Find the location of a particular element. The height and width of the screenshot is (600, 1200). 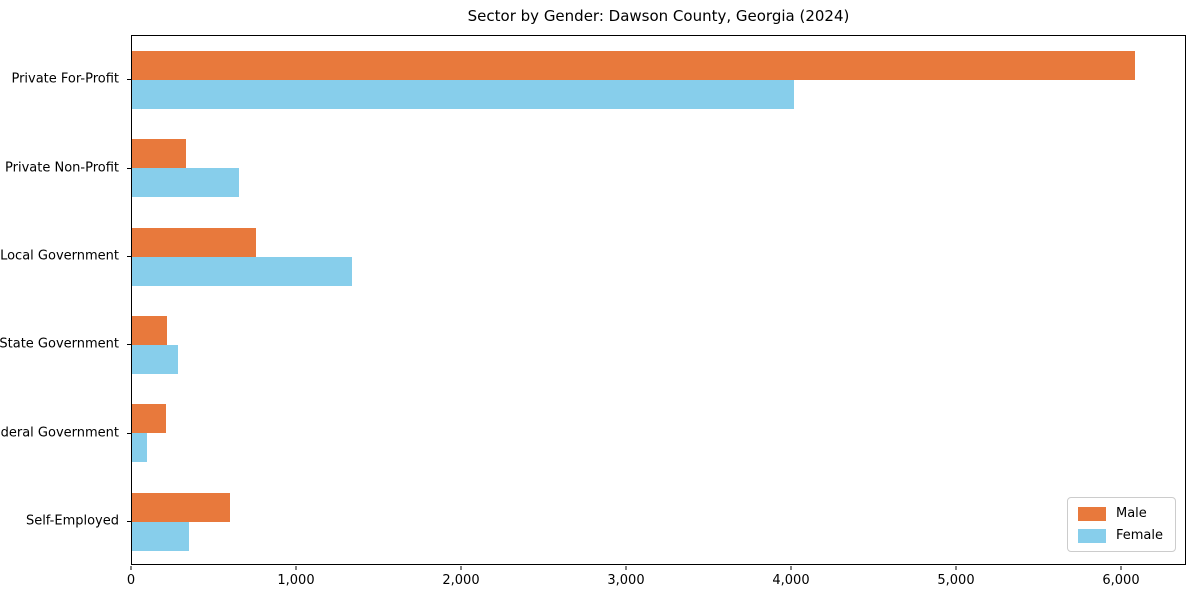

legend-entry-female: Female is located at coordinates (1120, 535).